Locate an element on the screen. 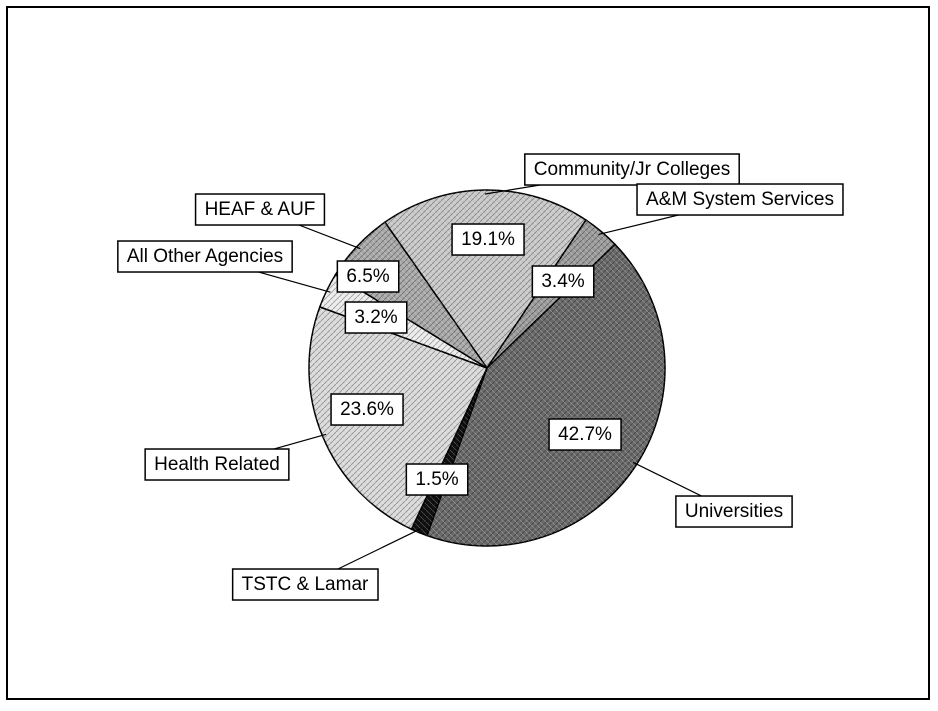 The image size is (938, 711). category-label: Universities is located at coordinates (734, 511).